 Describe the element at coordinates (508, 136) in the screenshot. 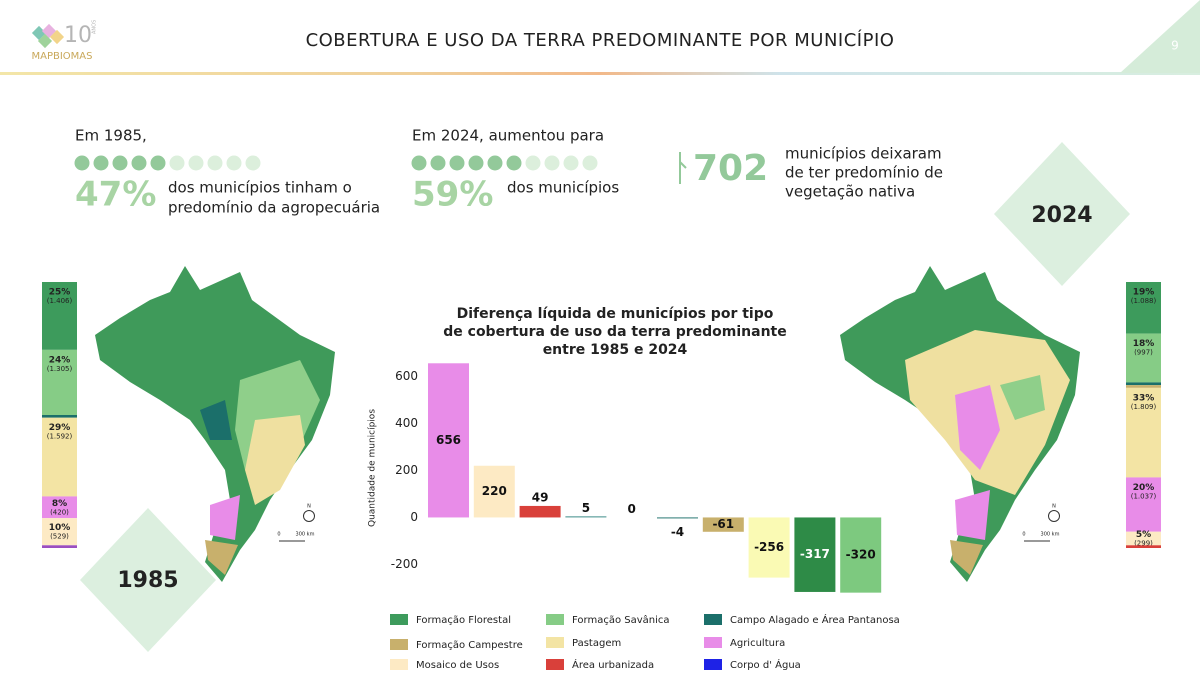

I see `stat-intro: Em 2024, aumentou para` at that location.